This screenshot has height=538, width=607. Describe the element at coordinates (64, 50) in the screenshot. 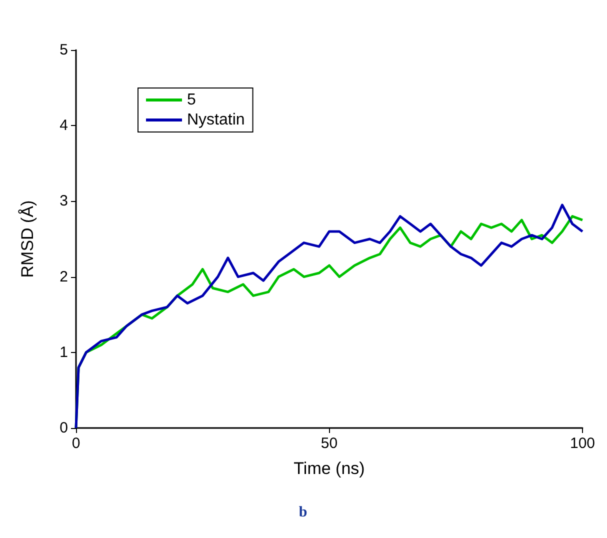

I see `y-tick-label: 5` at that location.